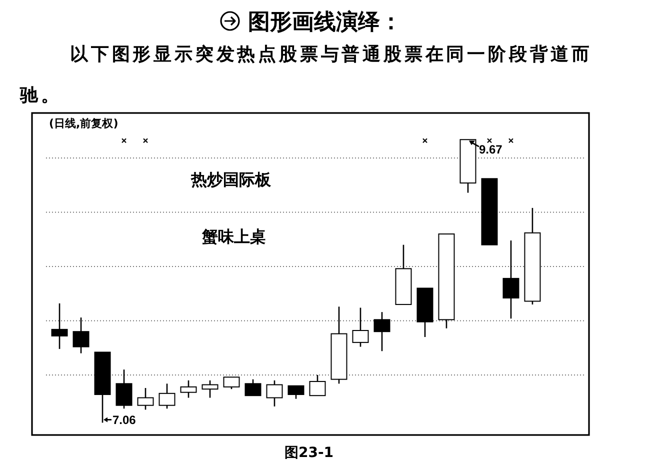 Image resolution: width=662 pixels, height=469 pixels. Describe the element at coordinates (306, 75) in the screenshot. I see `text: 以下图形显示突发热点股票与普通股票在同一阶段背道而驰。` at that location.